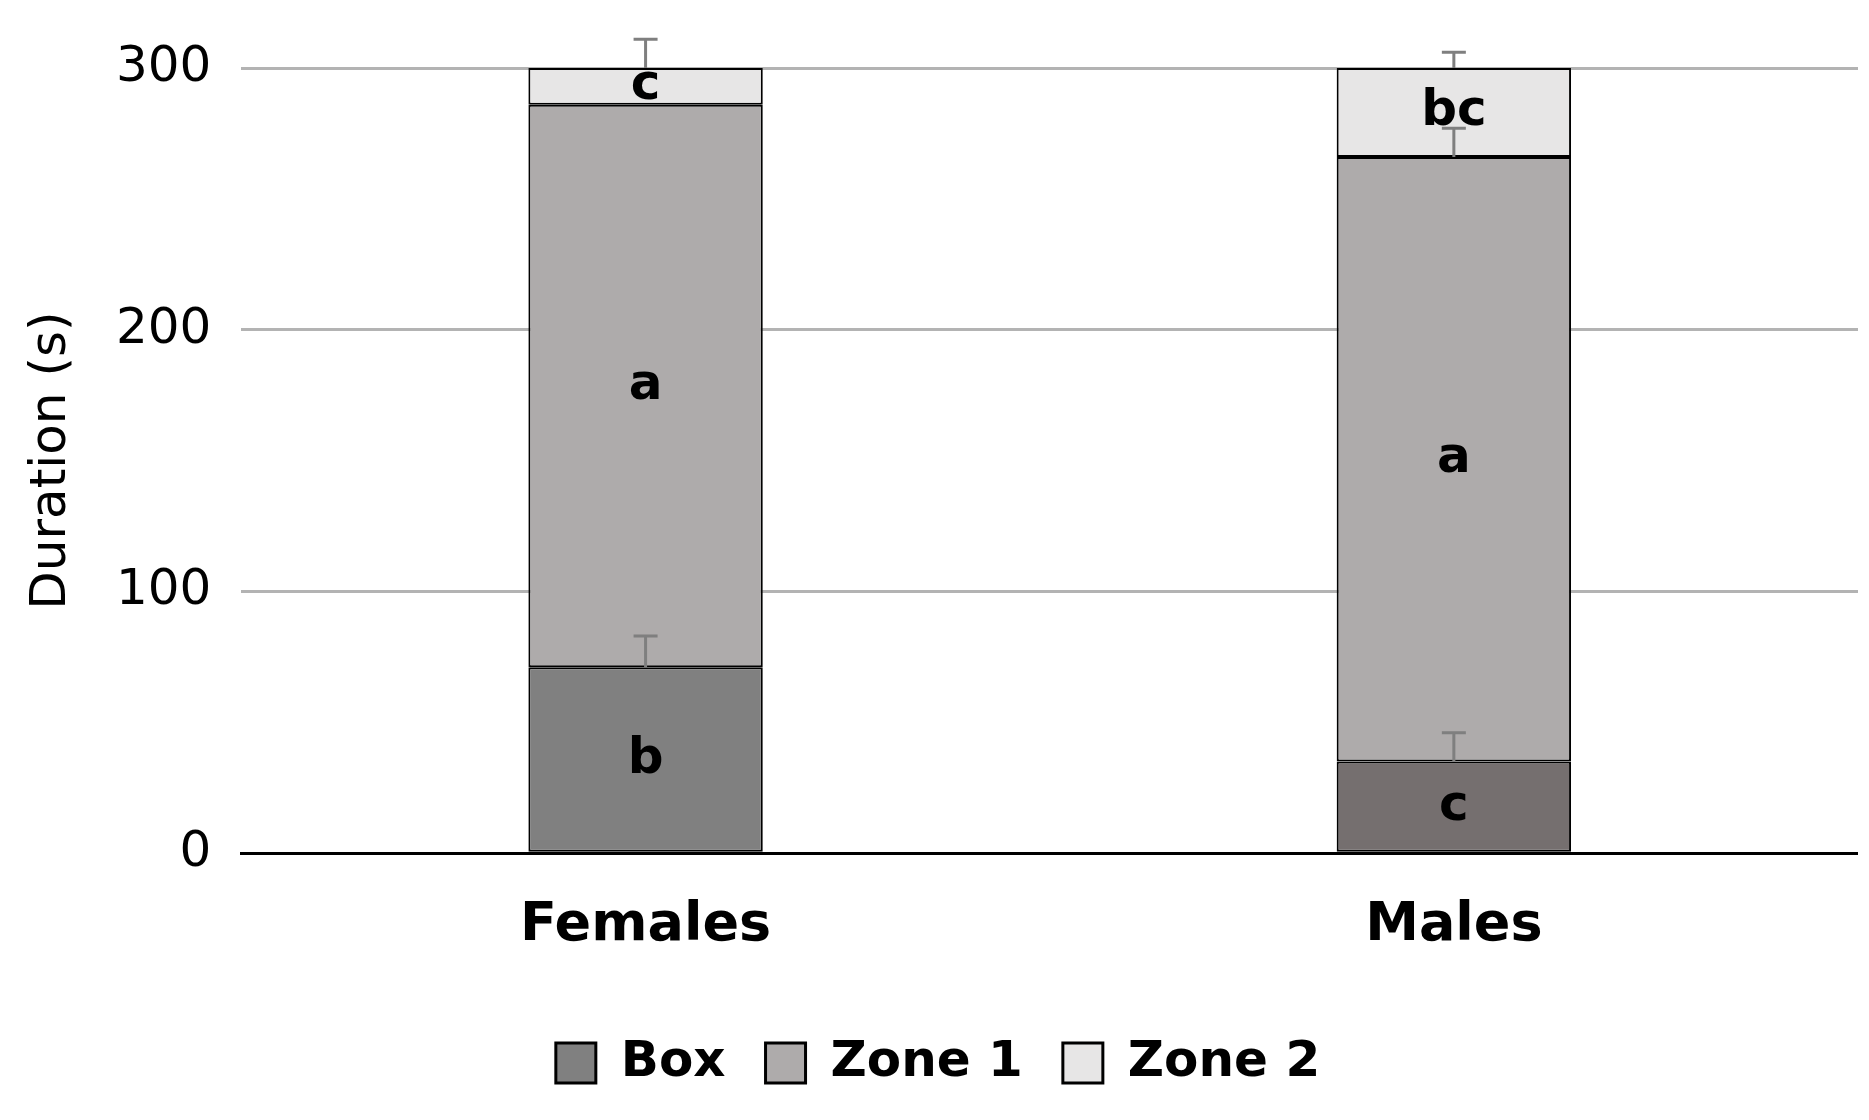  I want to click on y-tick-label: 300, so click(164, 63).